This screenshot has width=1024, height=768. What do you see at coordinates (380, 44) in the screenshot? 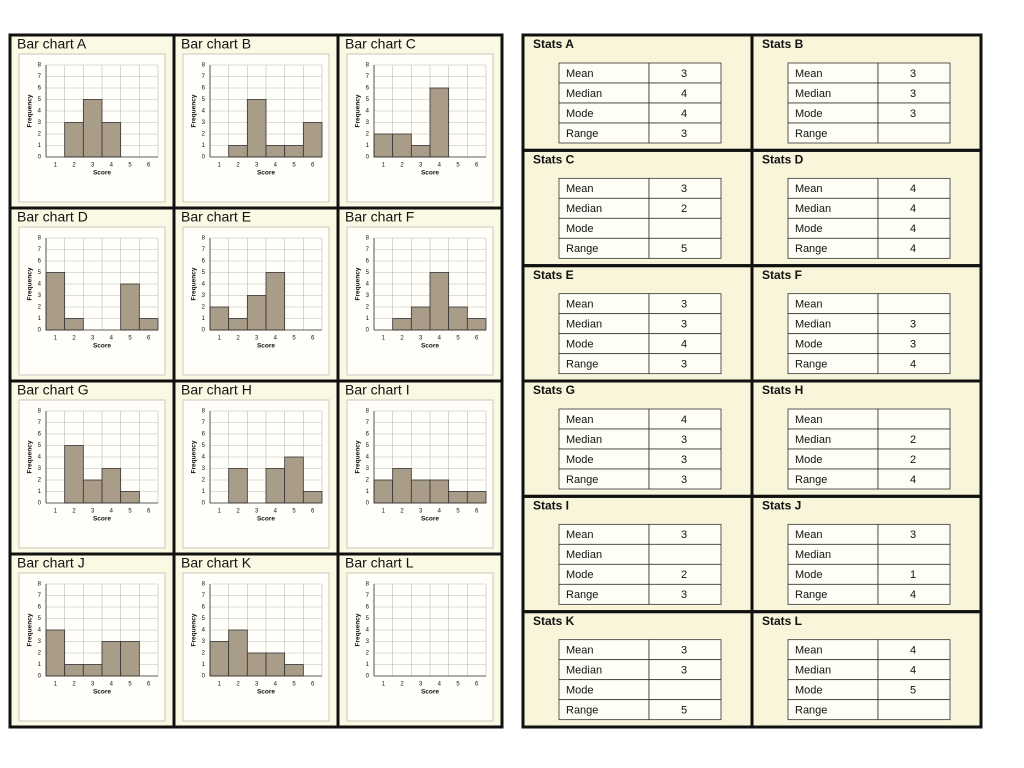
I see `chart-title: Bar chart C` at bounding box center [380, 44].